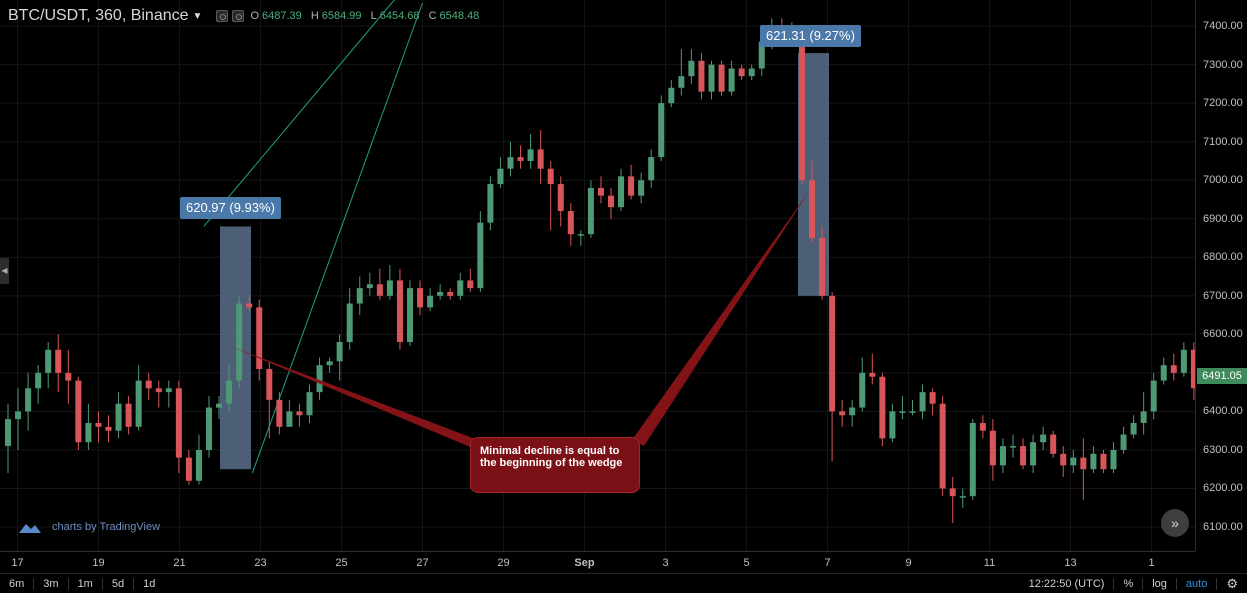 This screenshot has height=593, width=1247. I want to click on timeframe-6m-button: 6m, so click(17, 583).